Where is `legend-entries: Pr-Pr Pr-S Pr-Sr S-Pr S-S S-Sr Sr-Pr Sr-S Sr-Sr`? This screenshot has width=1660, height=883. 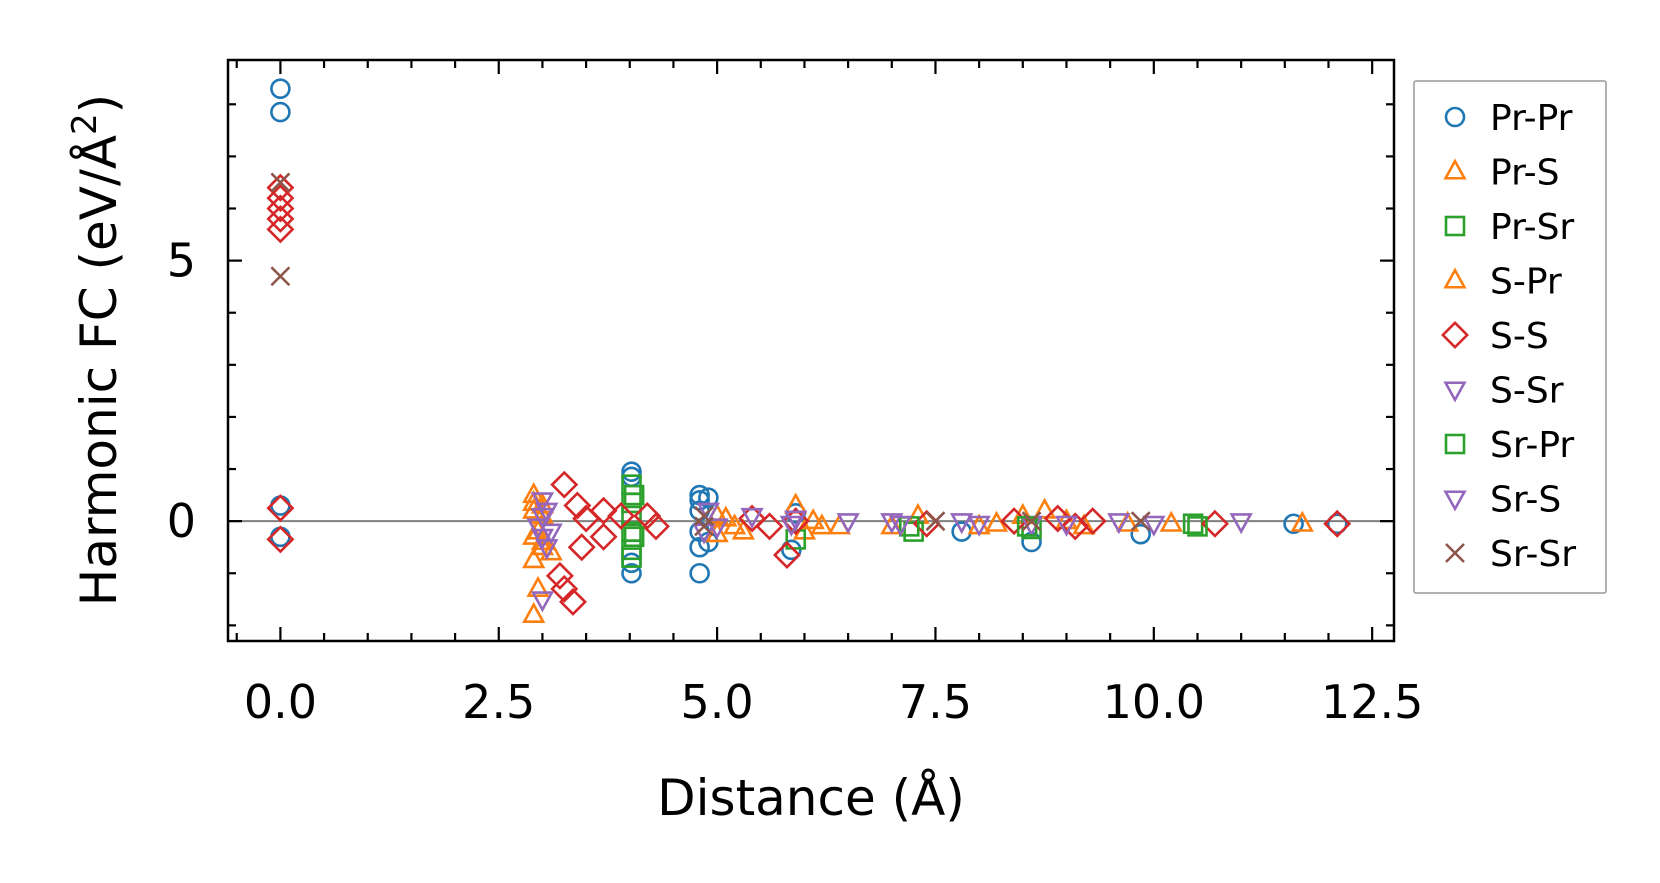
legend-entries: Pr-Pr Pr-S Pr-Sr S-Pr S-S S-Sr Sr-Pr Sr-S Sr-Sr is located at coordinates (1508, 336).